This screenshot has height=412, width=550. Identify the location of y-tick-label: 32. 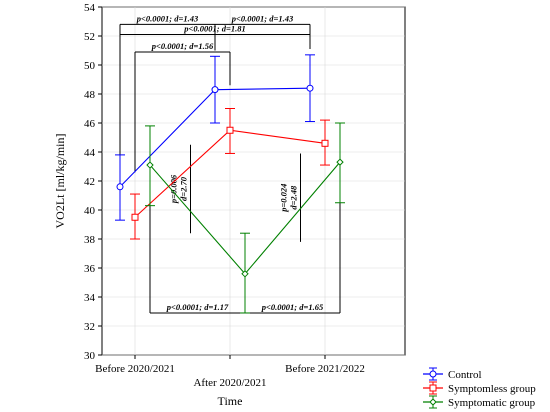
(89, 327).